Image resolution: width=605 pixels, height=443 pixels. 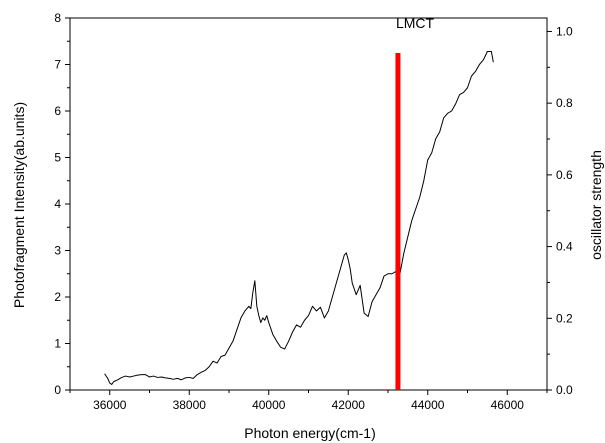 What do you see at coordinates (269, 405) in the screenshot?
I see `x-tick-label: 40000` at bounding box center [269, 405].